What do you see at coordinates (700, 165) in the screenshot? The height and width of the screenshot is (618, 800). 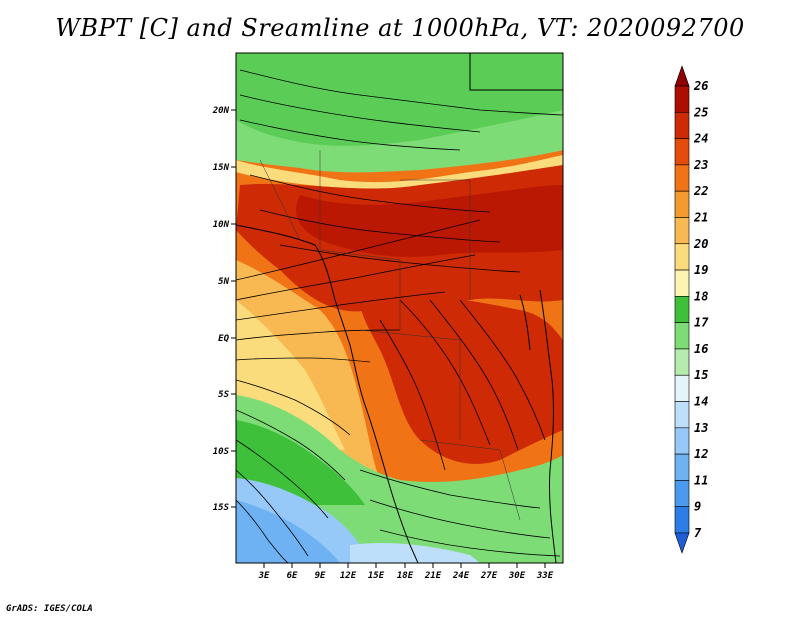 I see `colorbar-label: 23` at bounding box center [700, 165].